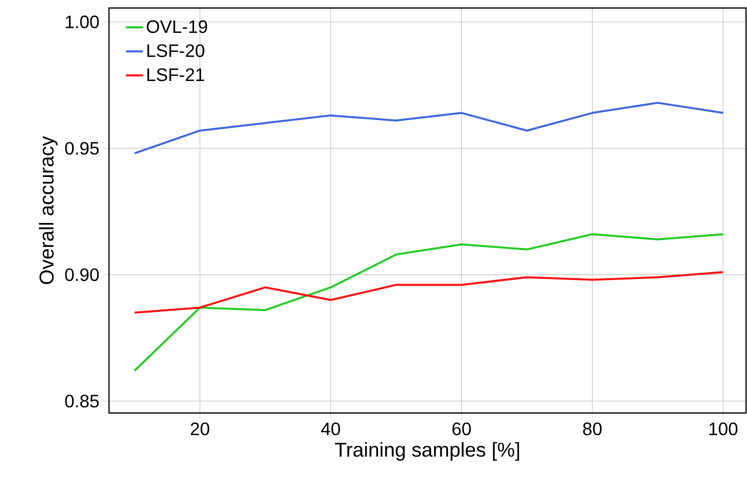  What do you see at coordinates (592, 429) in the screenshot?
I see `x-tick-label: 80` at bounding box center [592, 429].